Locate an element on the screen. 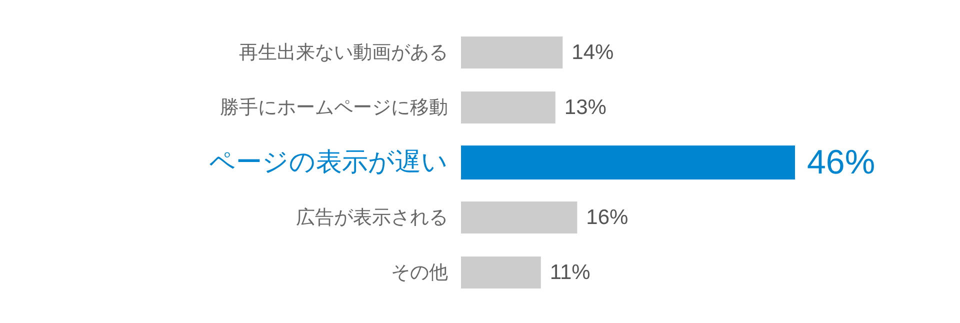 The width and height of the screenshot is (960, 323). y-tick-label: 勝手にホームページに移動 is located at coordinates (334, 107).